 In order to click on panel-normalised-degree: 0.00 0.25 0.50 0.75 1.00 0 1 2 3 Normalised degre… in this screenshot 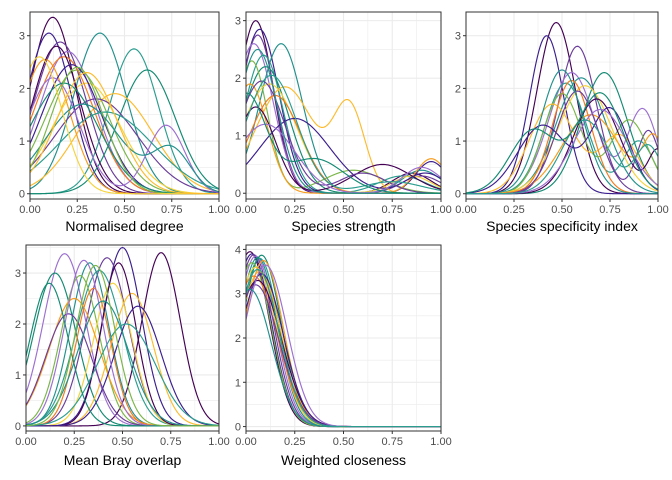, I will do `click(124, 122)`.